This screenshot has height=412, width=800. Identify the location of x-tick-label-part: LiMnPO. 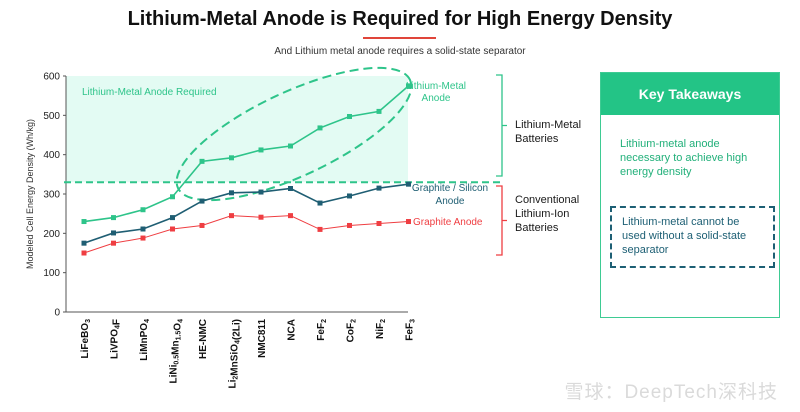
(144, 342).